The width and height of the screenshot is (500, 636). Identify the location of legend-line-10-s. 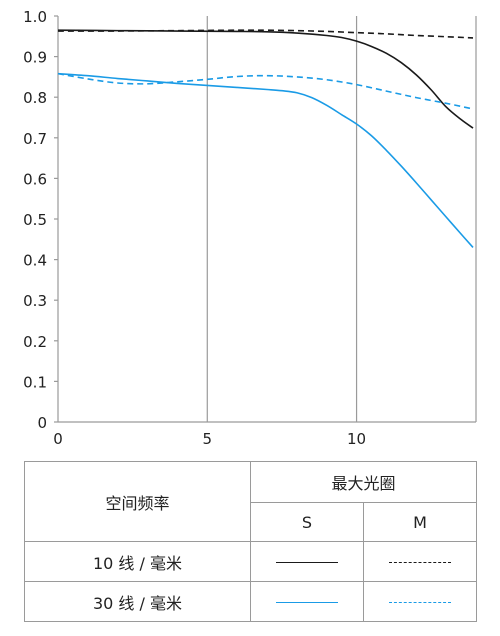
(307, 562).